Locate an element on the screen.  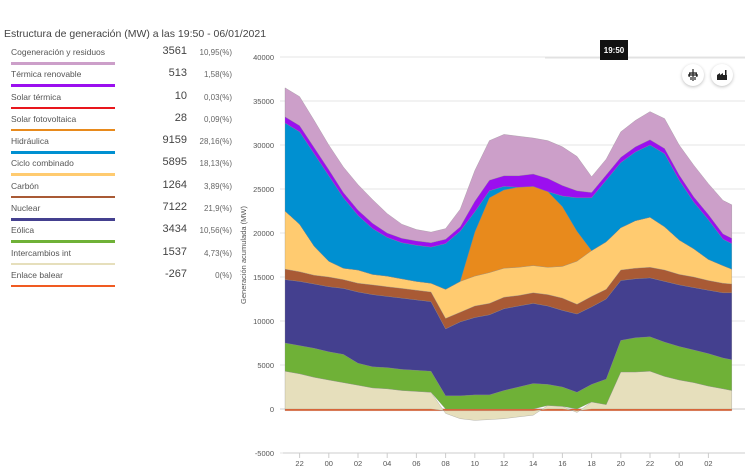
x-tick-label: 12 is located at coordinates (504, 463).